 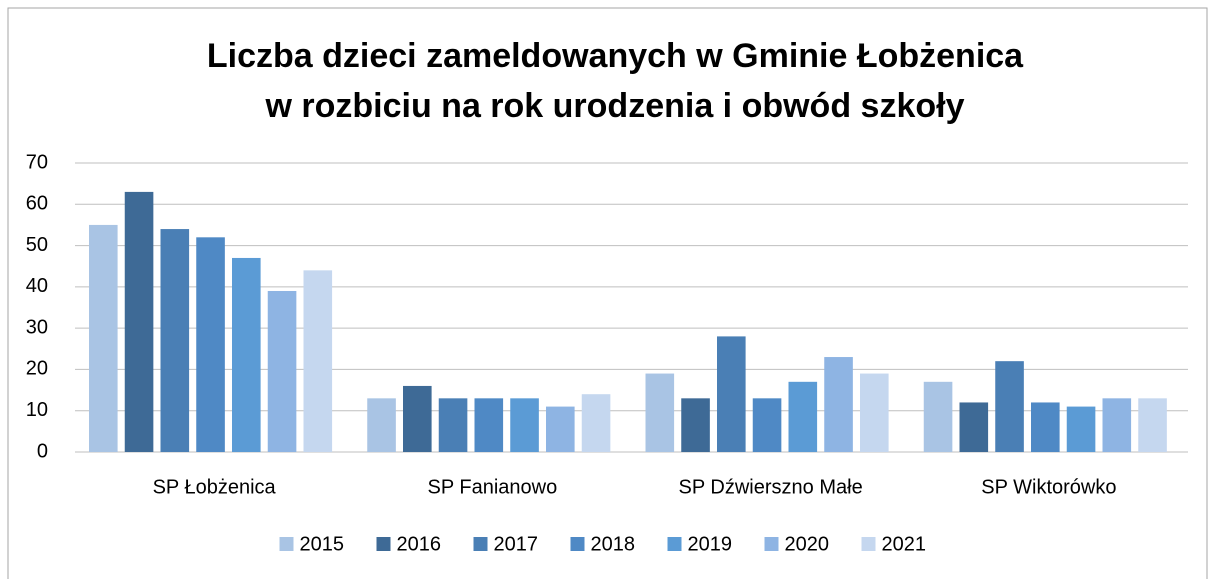 I want to click on x-tick-label: SP Wiktorówko, so click(x=1048, y=487).